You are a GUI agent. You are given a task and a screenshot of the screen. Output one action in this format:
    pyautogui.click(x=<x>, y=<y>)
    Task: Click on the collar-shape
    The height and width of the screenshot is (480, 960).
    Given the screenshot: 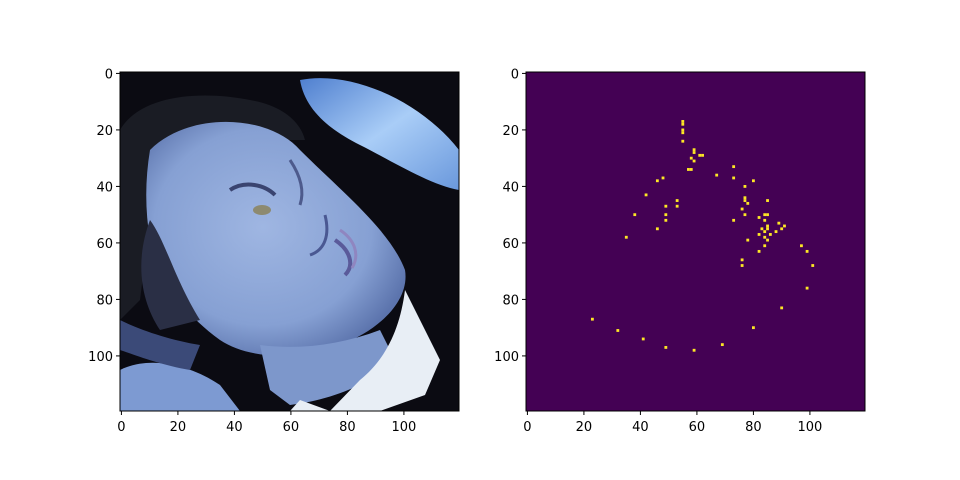 What is the action you would take?
    pyautogui.click(x=310, y=405)
    